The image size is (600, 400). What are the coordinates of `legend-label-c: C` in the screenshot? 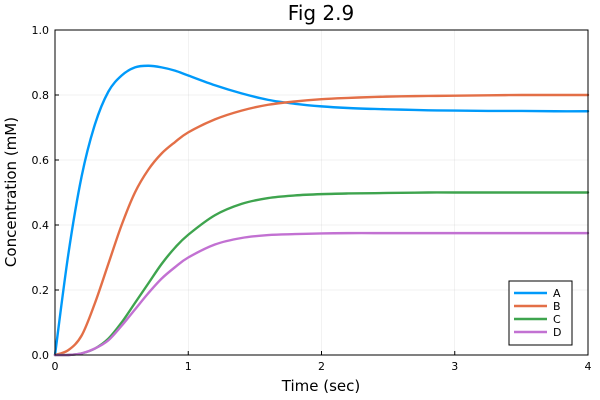 It's located at (557, 319).